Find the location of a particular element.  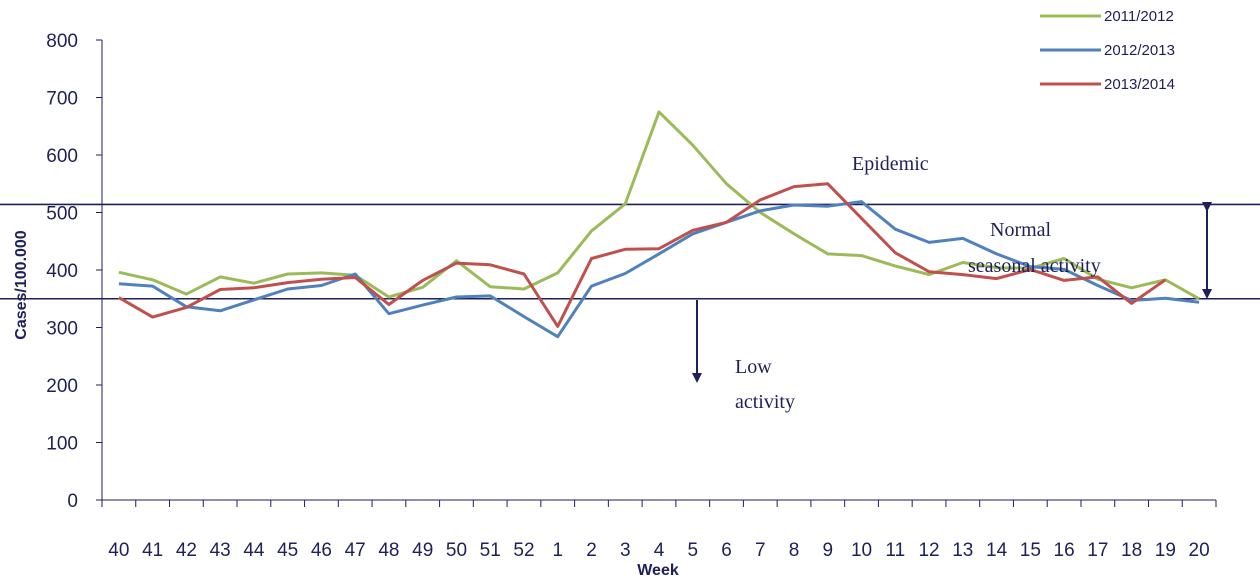

x-tick-label: 1 is located at coordinates (557, 550).